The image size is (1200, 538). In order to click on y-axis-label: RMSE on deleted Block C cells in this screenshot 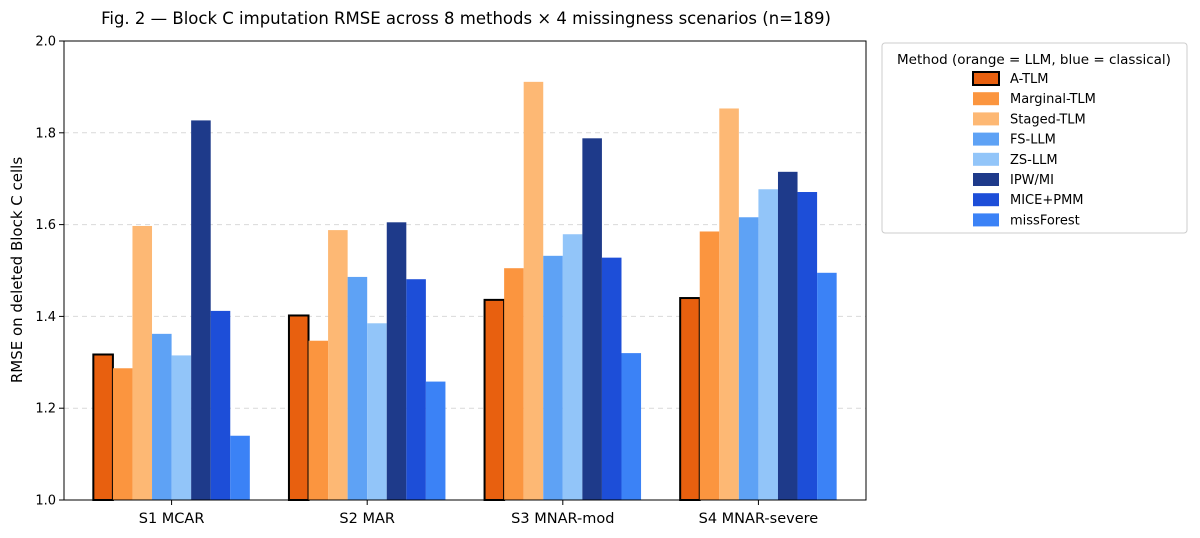, I will do `click(17, 270)`.